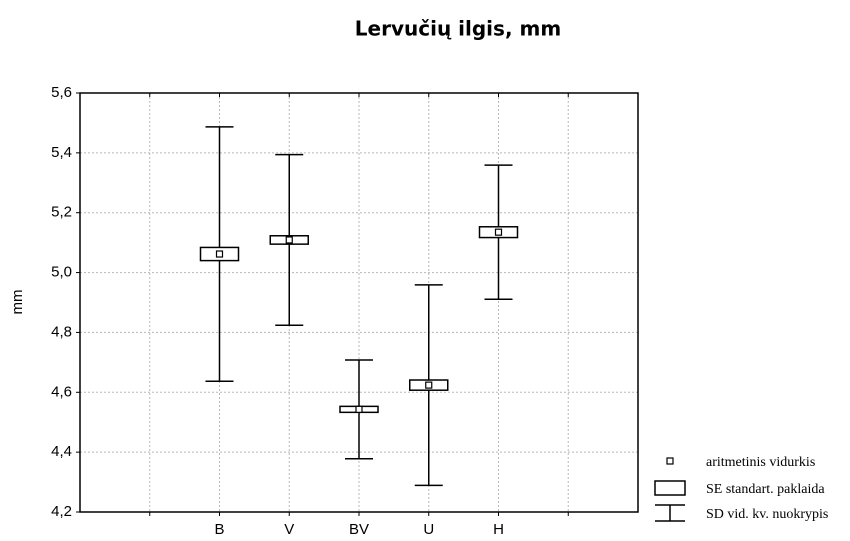  I want to click on y-tick-label: 5,4, so click(61, 152).